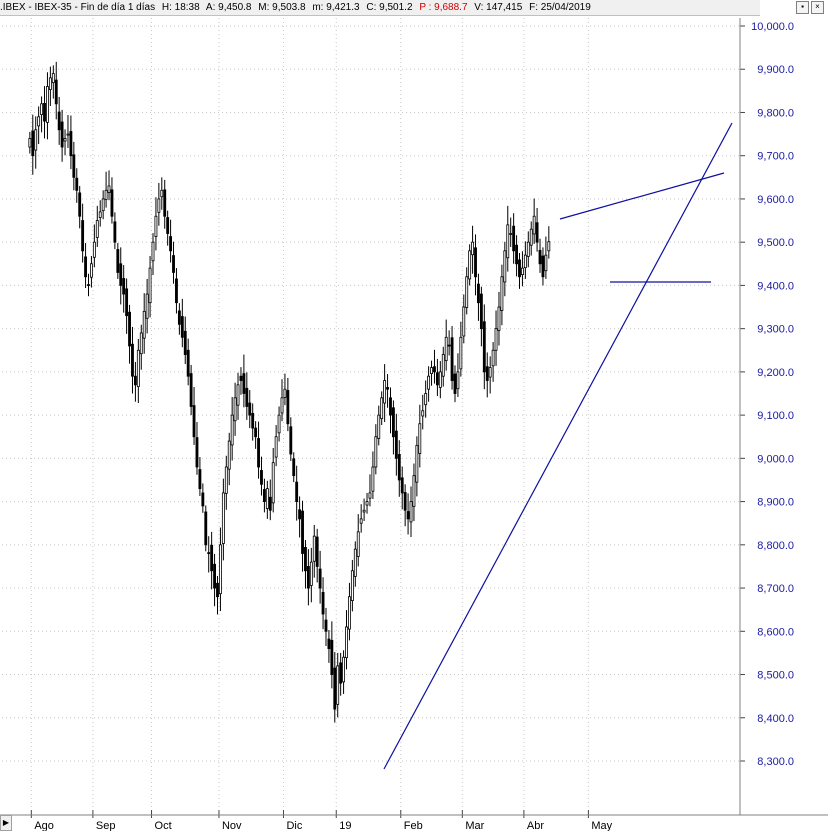  I want to click on y-tick-label: 8,600.0, so click(775, 632).